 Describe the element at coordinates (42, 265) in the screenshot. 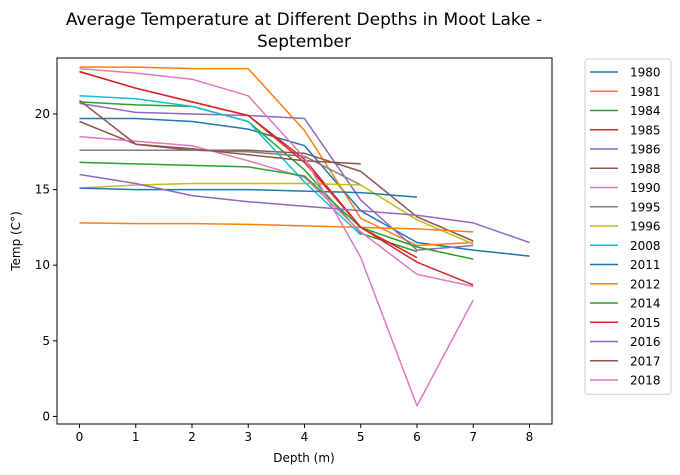

I see `y-tick-label: 10` at that location.